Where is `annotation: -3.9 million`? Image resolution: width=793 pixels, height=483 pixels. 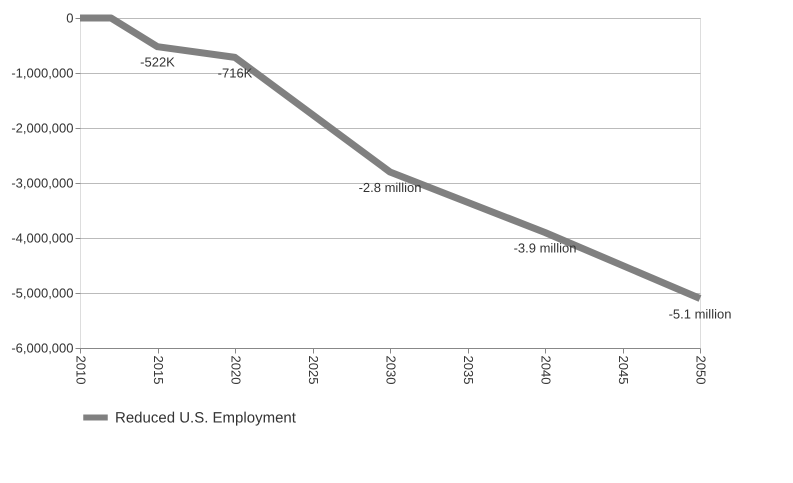 annotation: -3.9 million is located at coordinates (545, 248).